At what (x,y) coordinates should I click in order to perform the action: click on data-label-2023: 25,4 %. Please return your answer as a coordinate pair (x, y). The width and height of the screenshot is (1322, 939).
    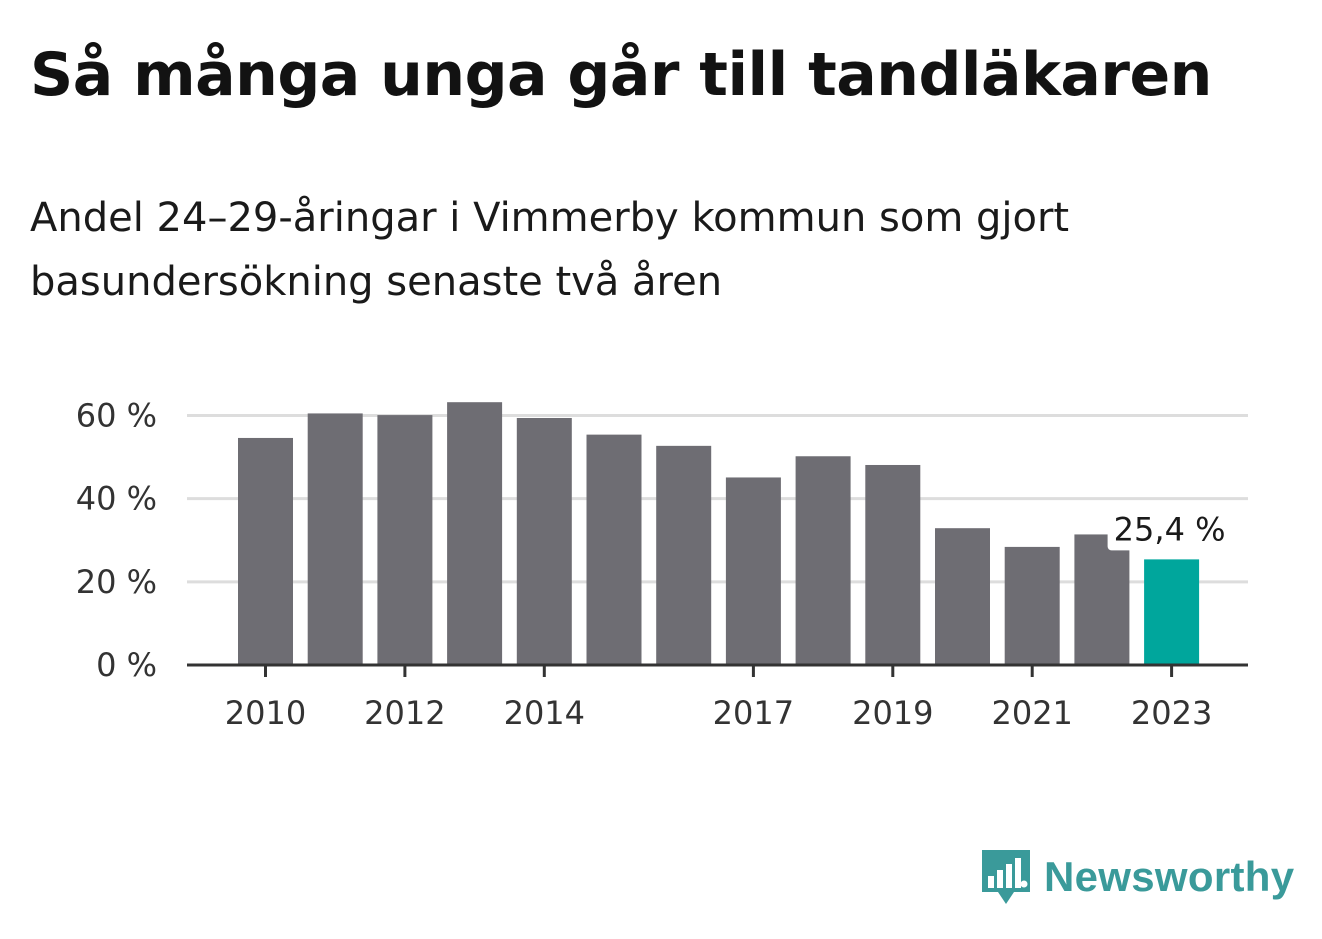
    Looking at the image, I should click on (1170, 529).